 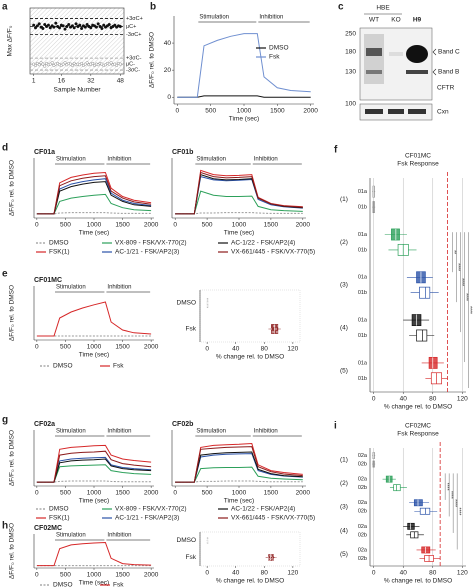 What do you see at coordinates (147, 518) in the screenshot?
I see `legend-label: AC-1/21 - FSK/AP2(3)` at bounding box center [147, 518].